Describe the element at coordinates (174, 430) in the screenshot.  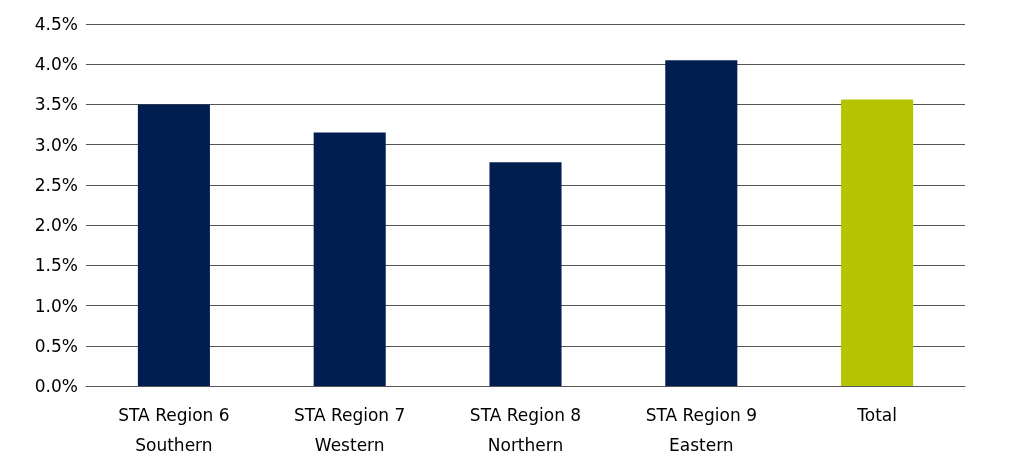
I see `x-tick-label: STA Region 6 Southern` at that location.